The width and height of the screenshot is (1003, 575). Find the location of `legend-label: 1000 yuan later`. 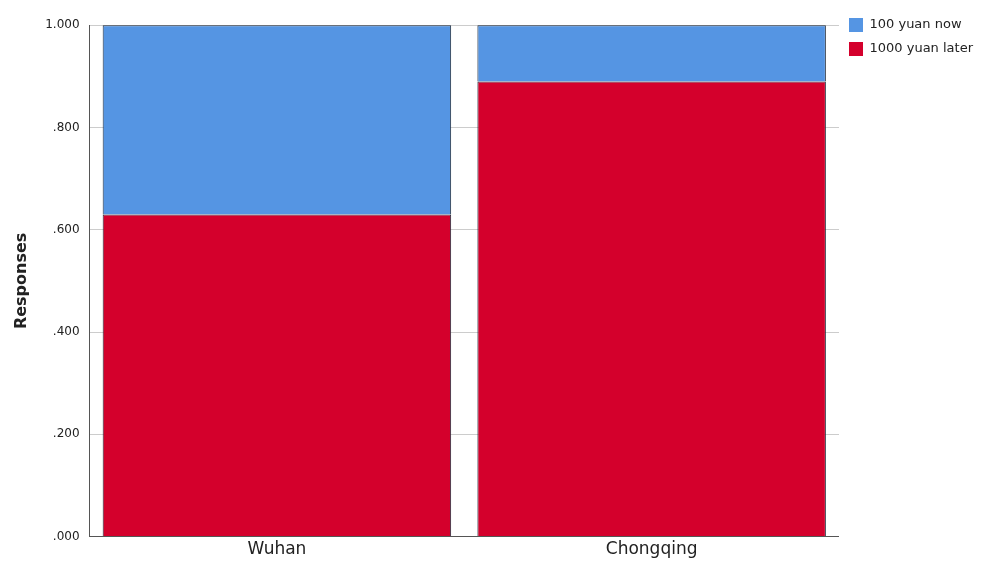

legend-label: 1000 yuan later is located at coordinates (921, 48).